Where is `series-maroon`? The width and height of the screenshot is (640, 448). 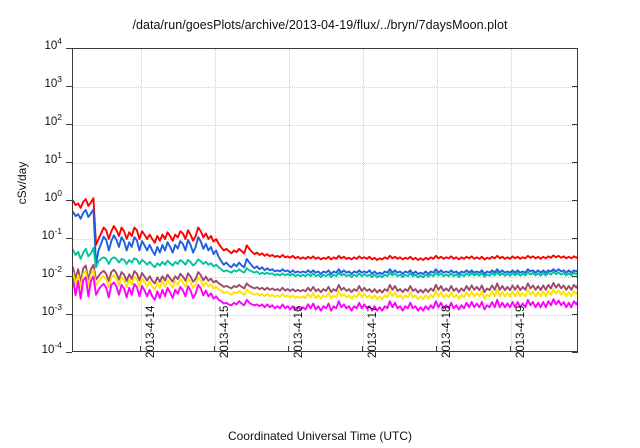
series-maroon is located at coordinates (325, 278).